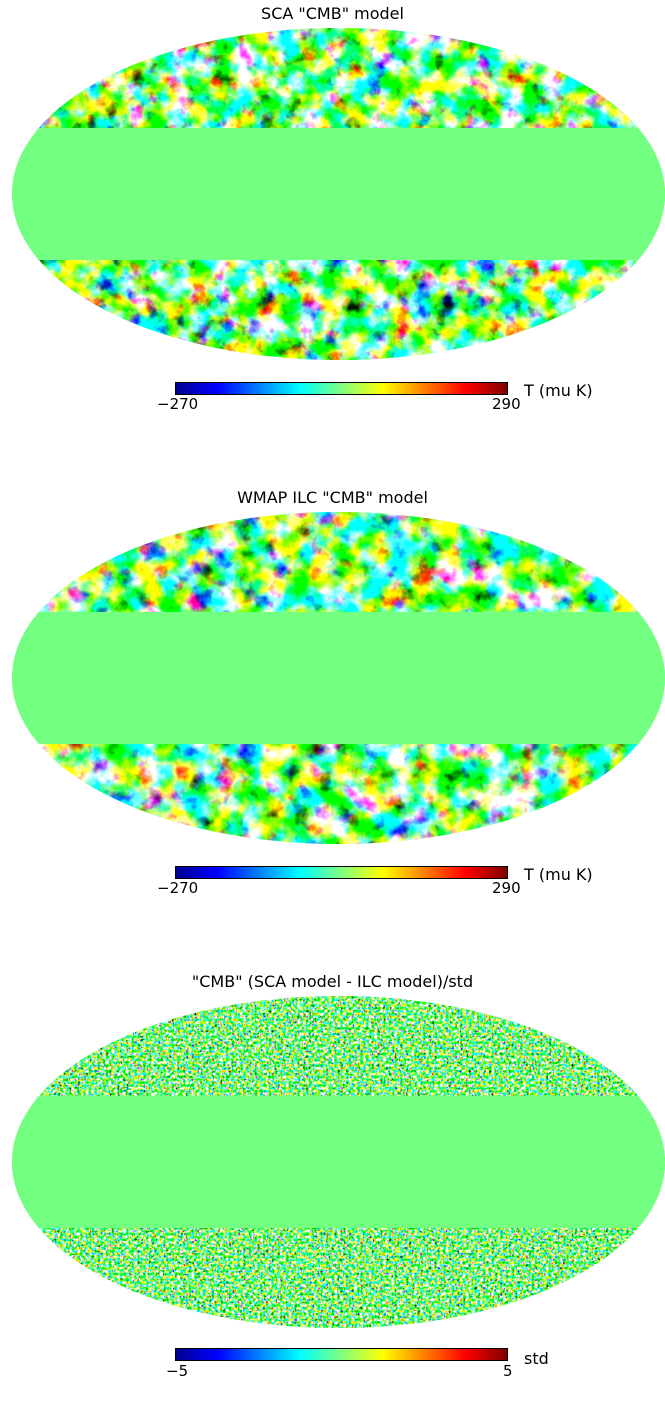  What do you see at coordinates (536, 1358) in the screenshot?
I see `colorbar-unit-label: std` at bounding box center [536, 1358].